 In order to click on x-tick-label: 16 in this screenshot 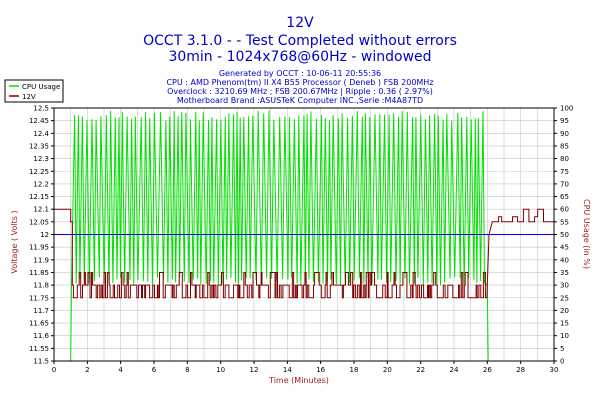, I will do `click(320, 370)`.